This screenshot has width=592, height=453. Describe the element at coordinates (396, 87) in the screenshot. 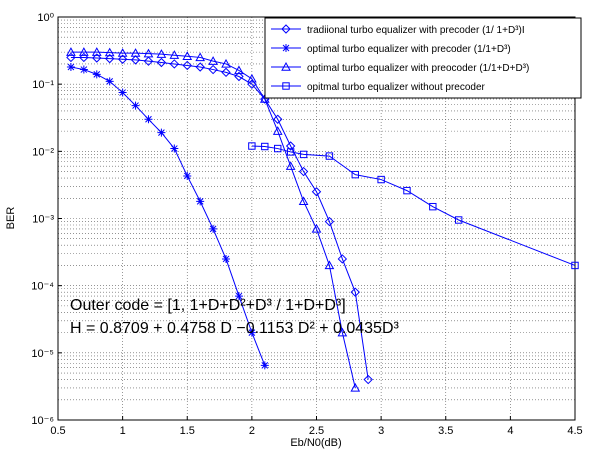

I see `legend-label: opitmal turbo equalizer without precoder` at that location.